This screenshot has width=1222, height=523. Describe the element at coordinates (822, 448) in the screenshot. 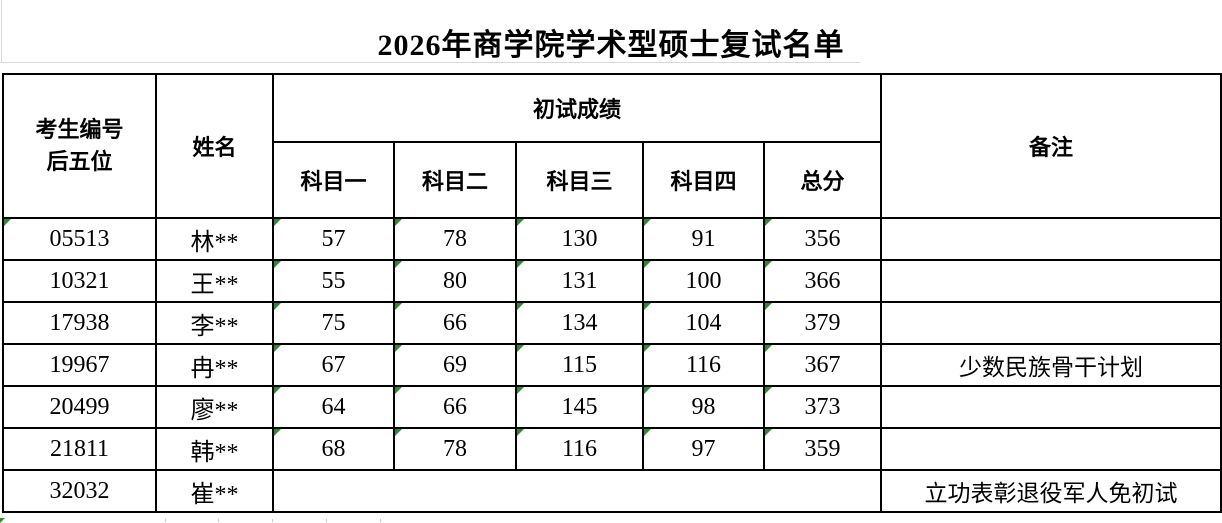

I see `total-value: 359` at that location.